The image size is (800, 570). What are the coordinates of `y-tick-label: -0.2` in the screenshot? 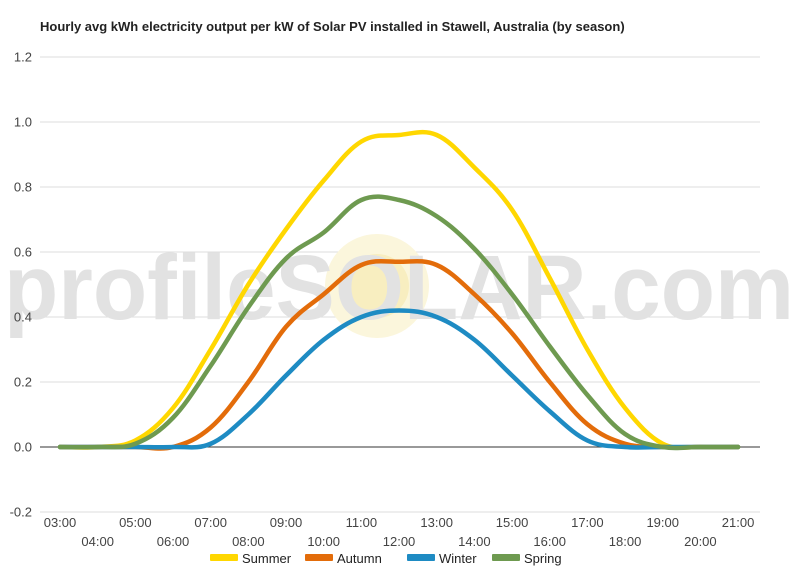 It's located at (21, 512).